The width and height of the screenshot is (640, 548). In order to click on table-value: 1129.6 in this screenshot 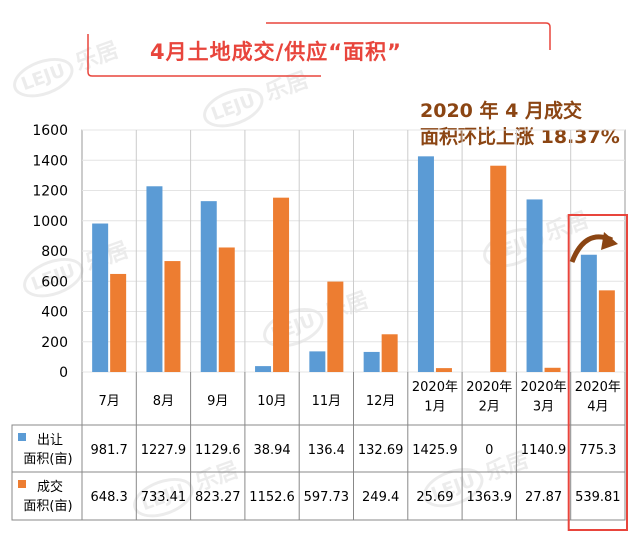, I will do `click(218, 450)`.